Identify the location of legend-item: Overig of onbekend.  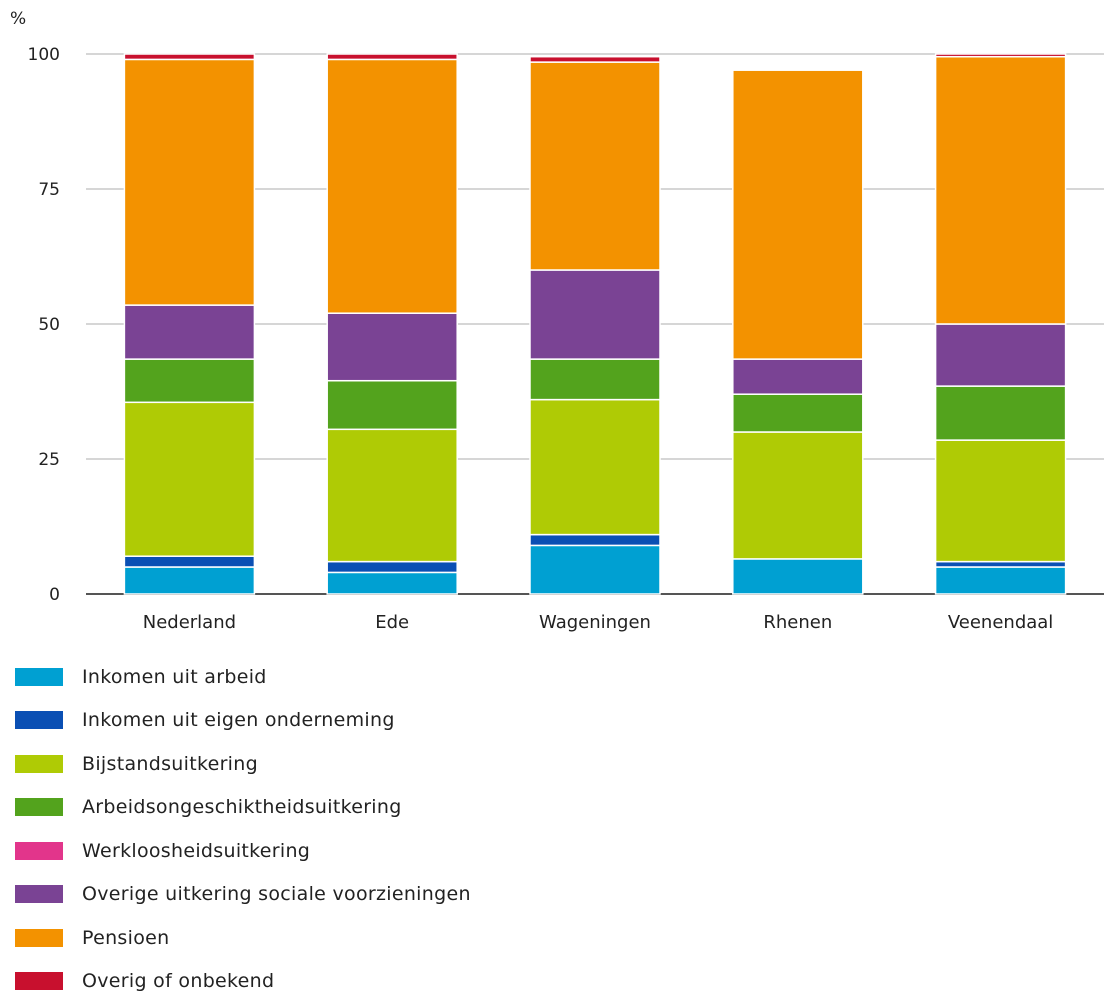
(243, 981).